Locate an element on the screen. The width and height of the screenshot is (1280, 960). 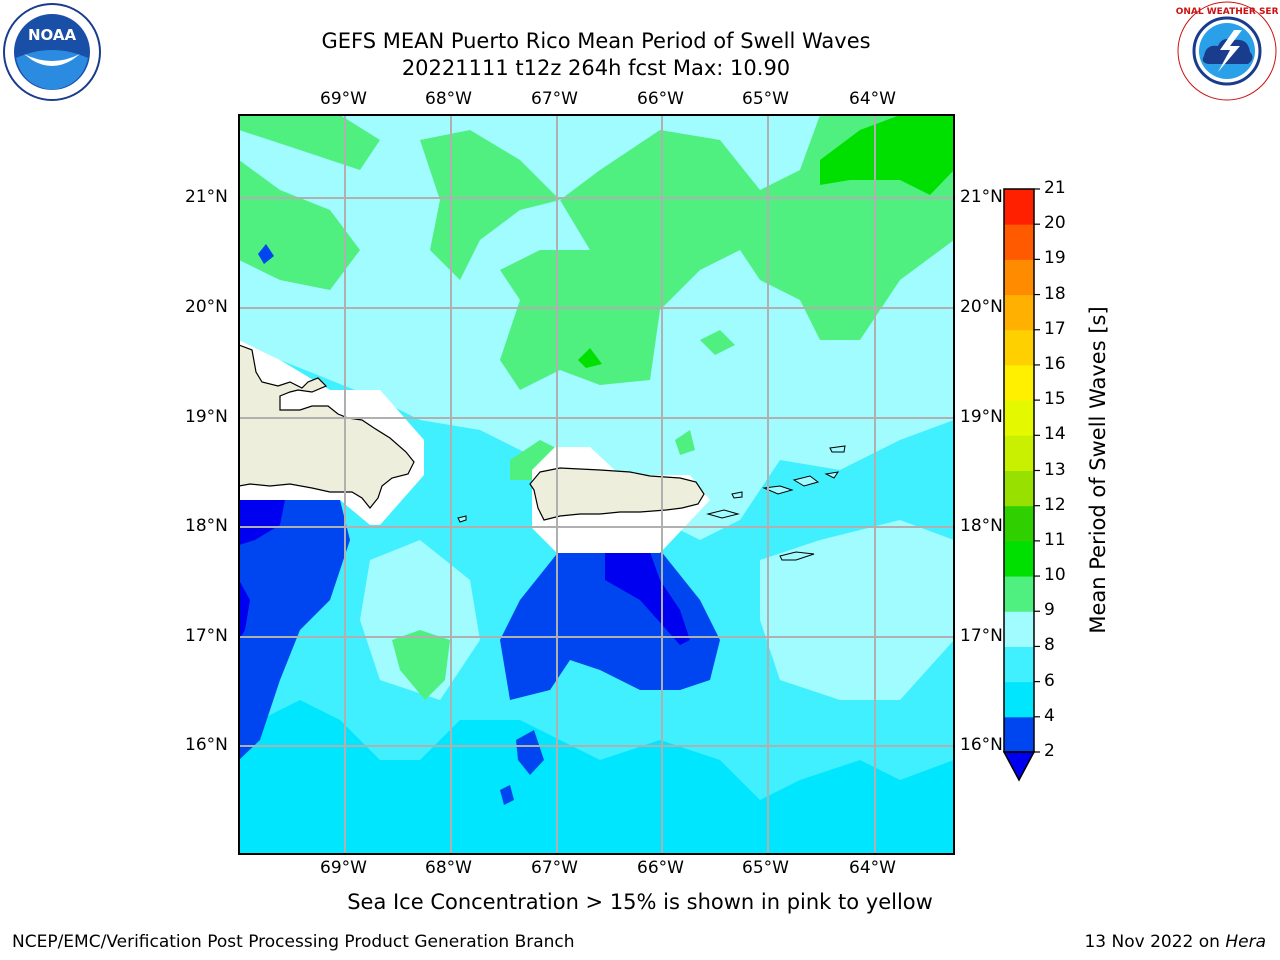
nws-logo-text: NATIONAL WEATHER SERVICE is located at coordinates (1227, 12).